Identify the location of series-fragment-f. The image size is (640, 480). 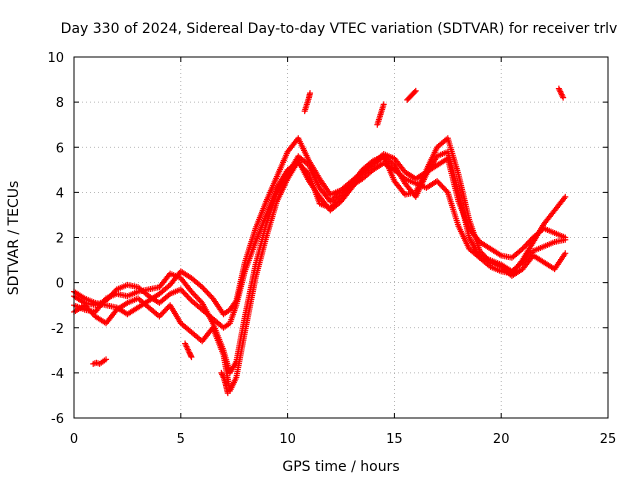
(307, 102).